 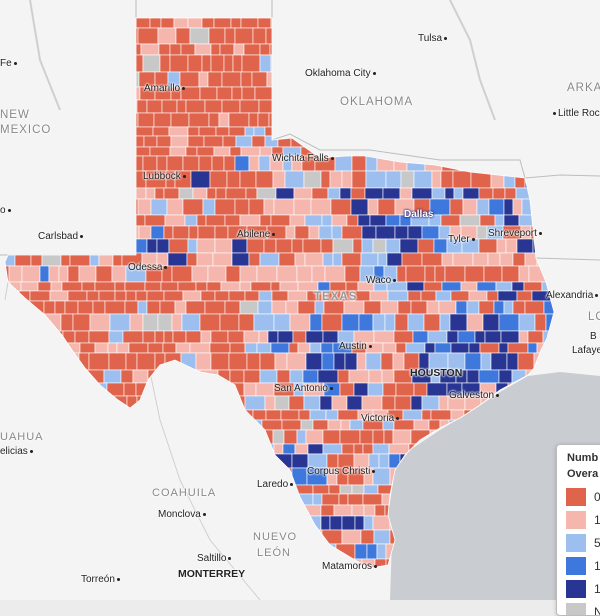 What do you see at coordinates (578, 550) in the screenshot?
I see `legend-items: 01-5-1015N` at bounding box center [578, 550].